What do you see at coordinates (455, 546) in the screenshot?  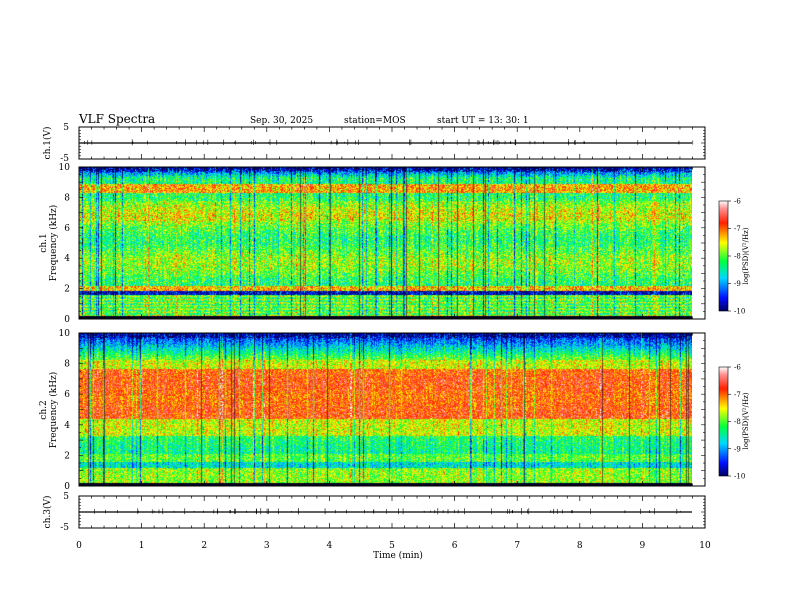 I see `time-tick-label: 6` at bounding box center [455, 546].